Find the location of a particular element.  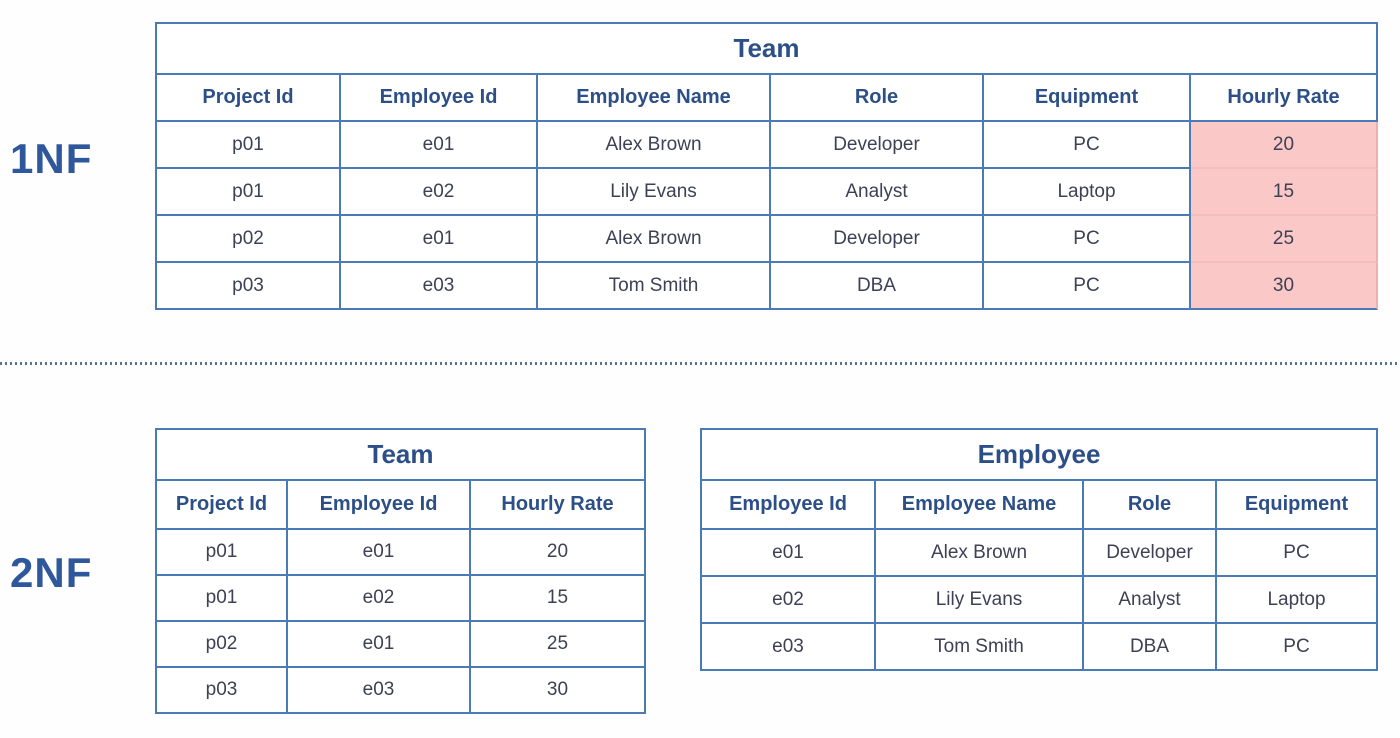

table-row: e01 Alex Brown Developer PC is located at coordinates (1039, 553).